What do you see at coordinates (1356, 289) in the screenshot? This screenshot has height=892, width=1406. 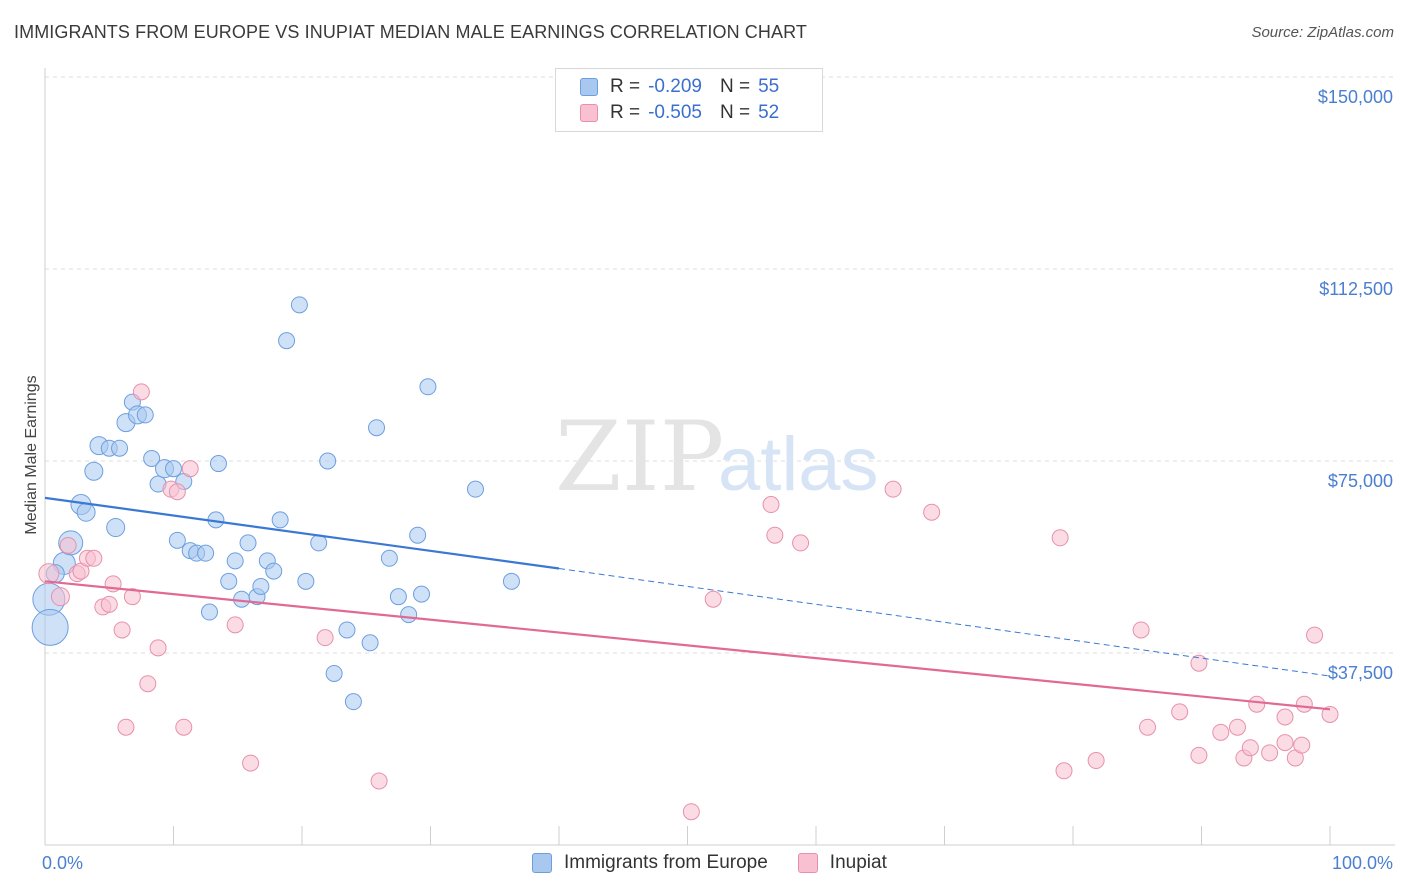 I see `y-tick-label: $112,500` at bounding box center [1356, 289].